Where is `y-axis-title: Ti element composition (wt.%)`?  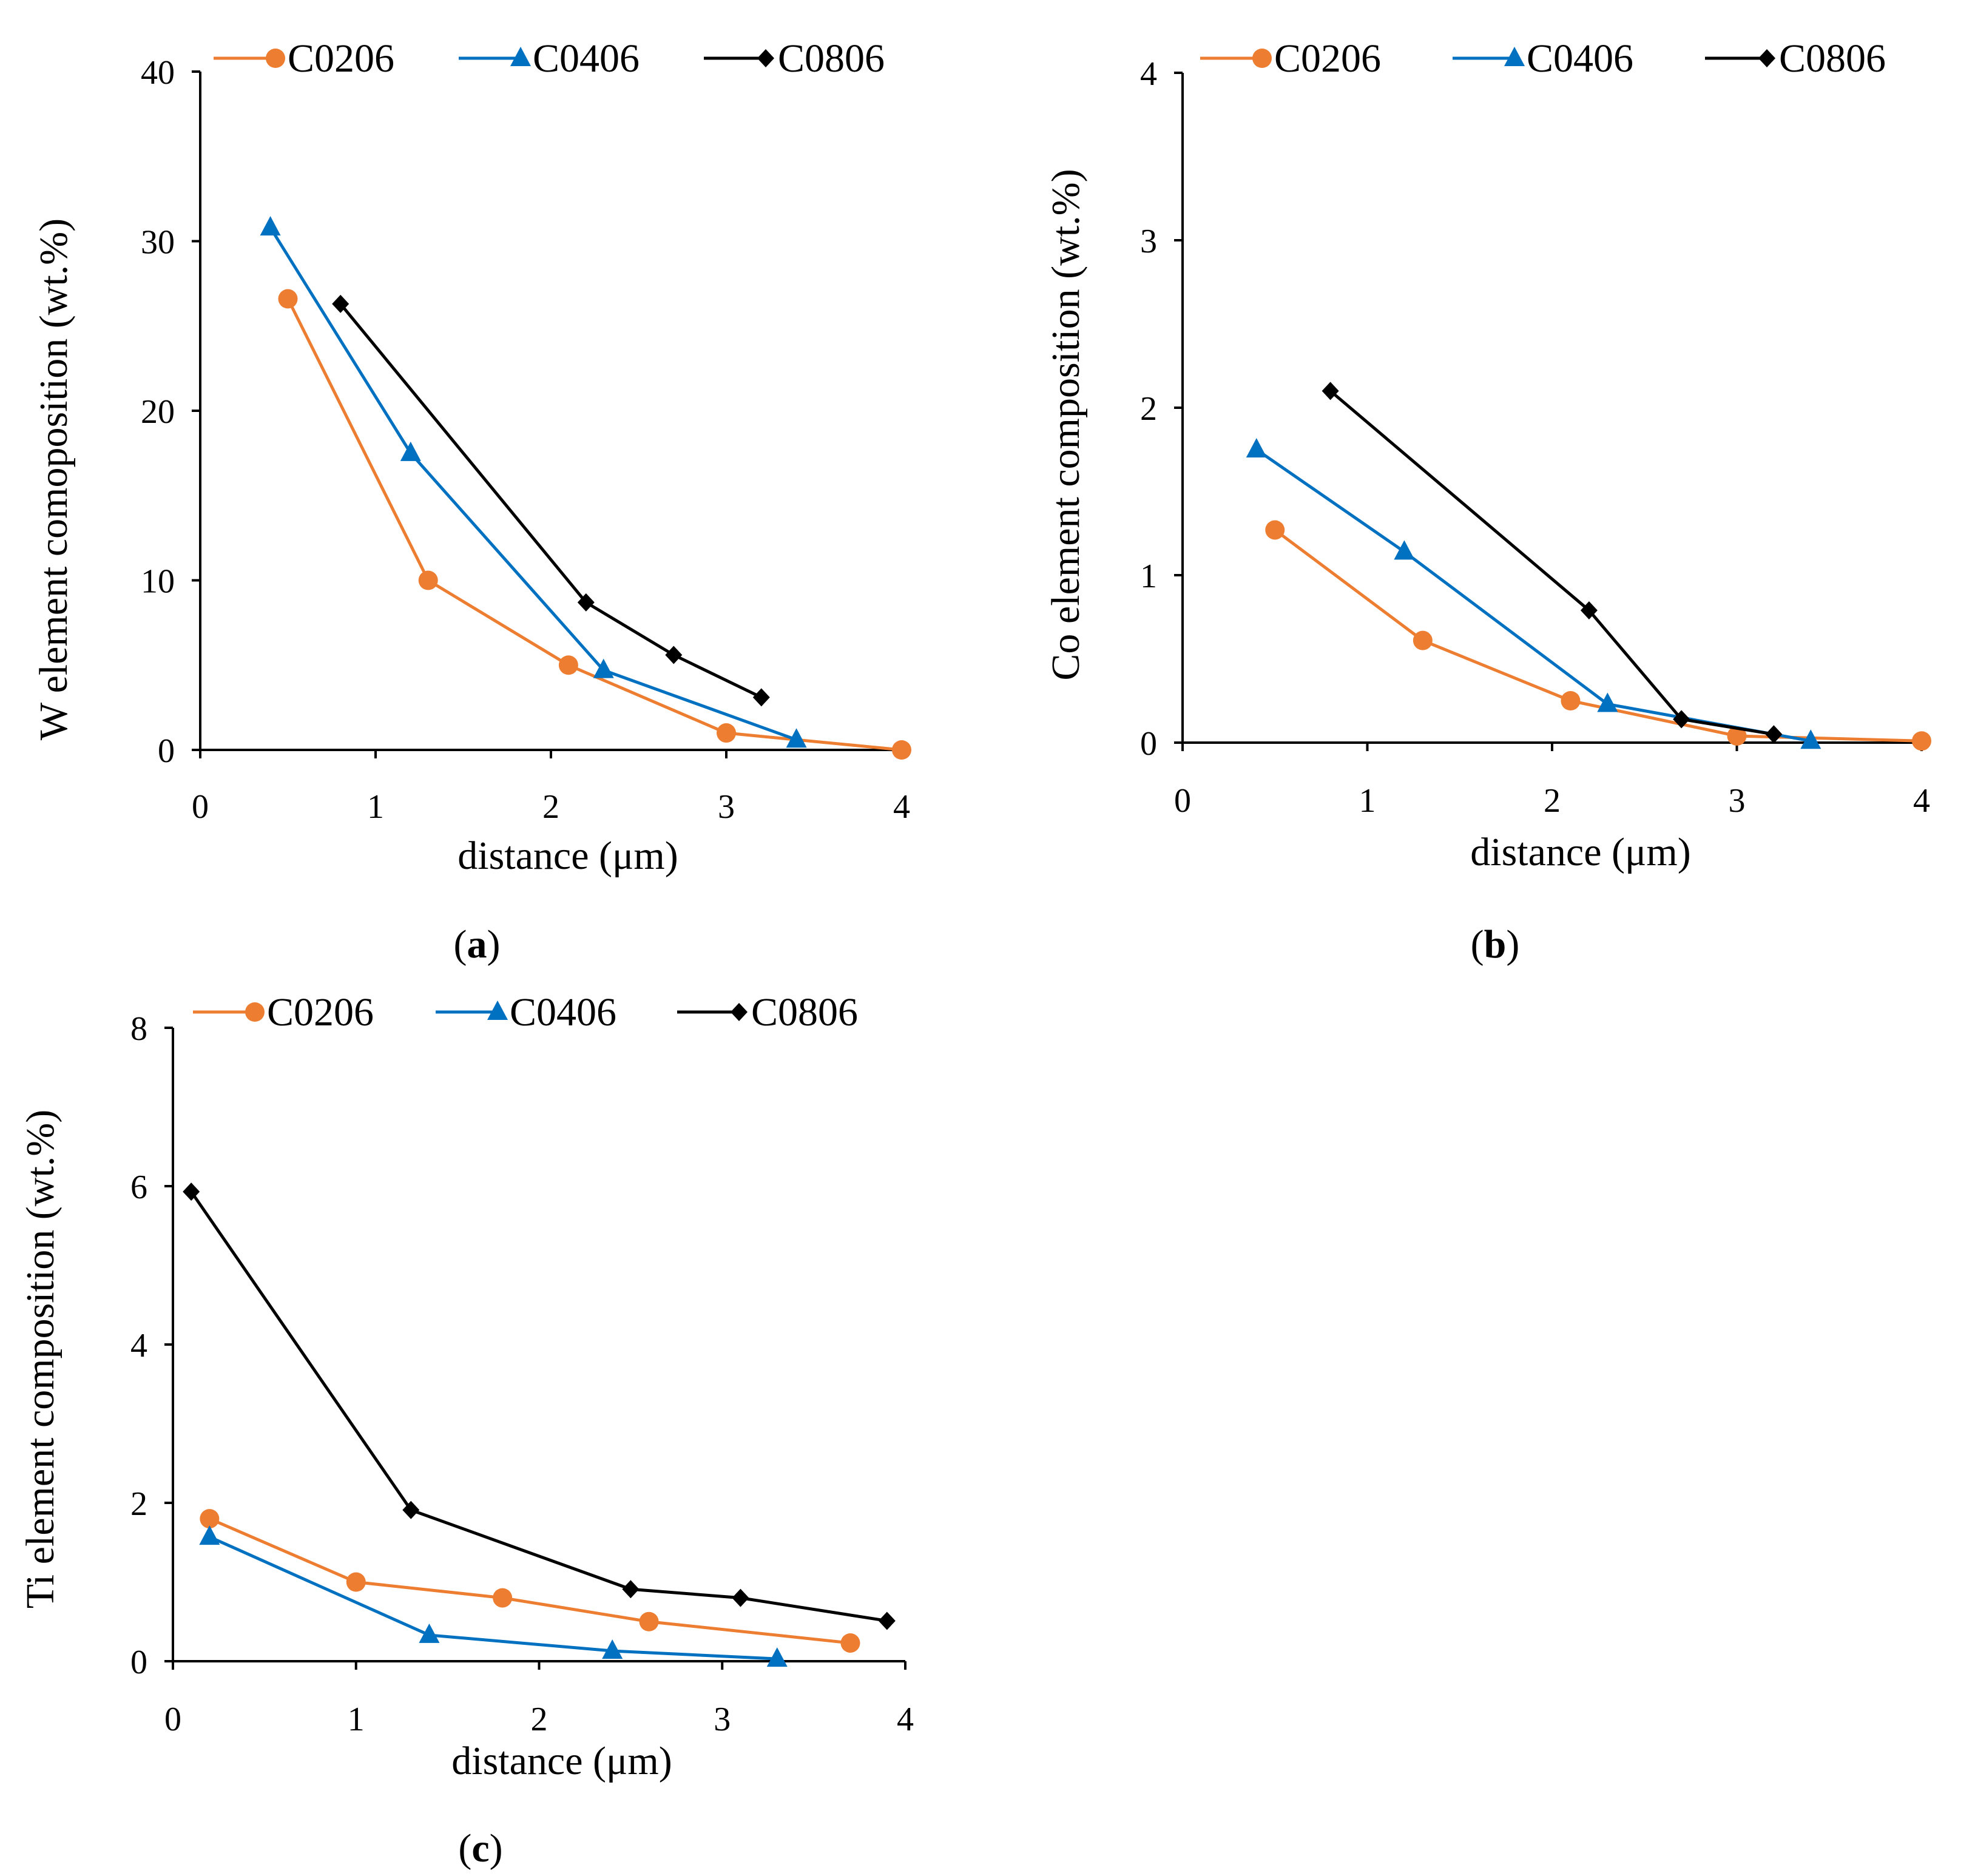
y-axis-title: Ti element composition (wt.%) is located at coordinates (40, 1359).